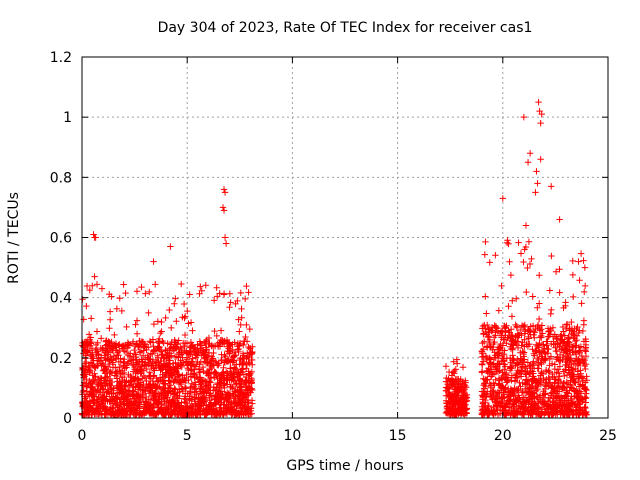  What do you see at coordinates (61, 299) in the screenshot?
I see `y-tick-label: 0.4` at bounding box center [61, 299].